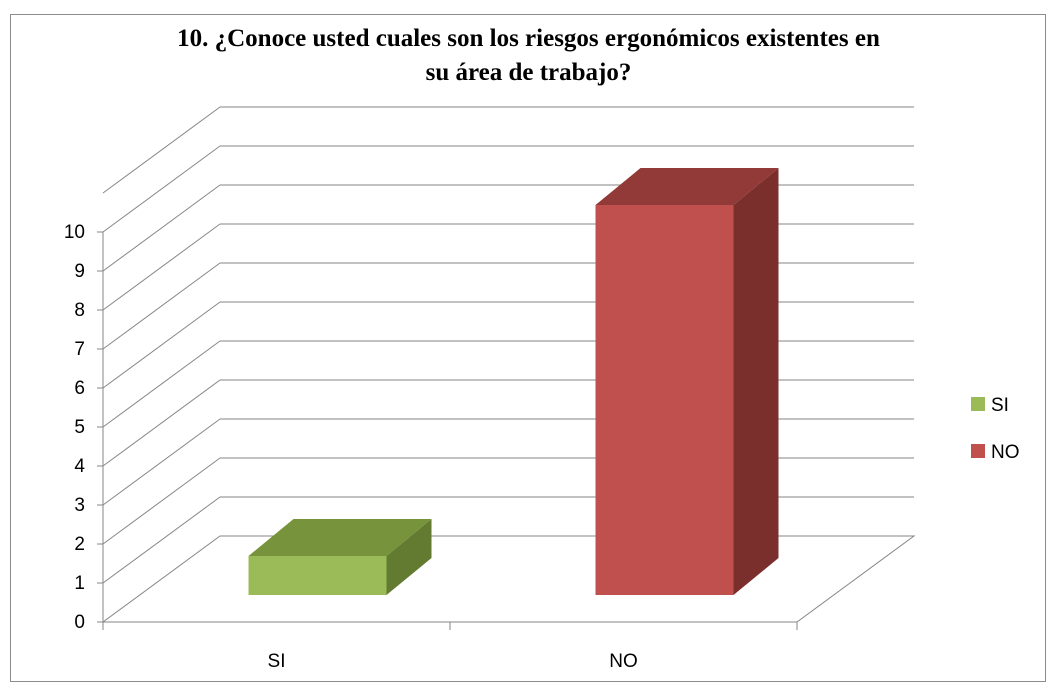 This screenshot has width=1057, height=686. Describe the element at coordinates (623, 661) in the screenshot. I see `x-tick-label: NO` at that location.